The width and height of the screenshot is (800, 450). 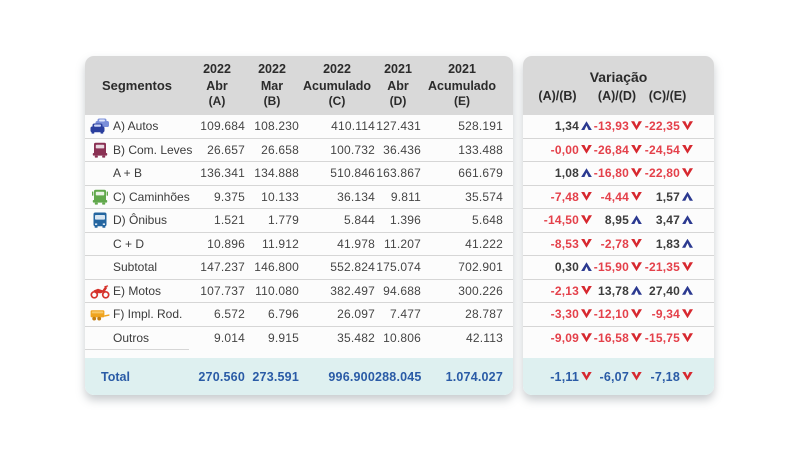 I want to click on segment-cell: C + D, so click(x=137, y=244).